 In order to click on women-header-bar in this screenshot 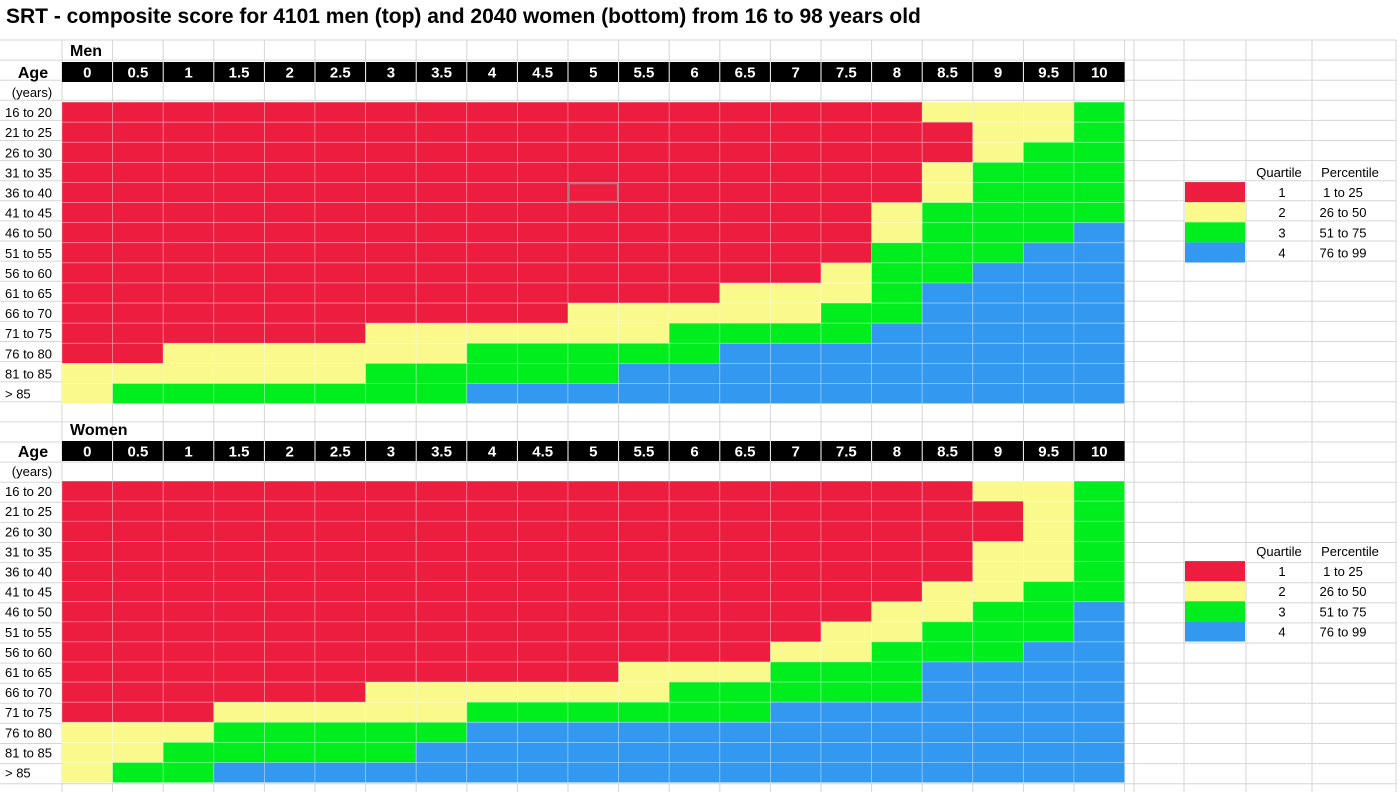, I will do `click(593, 451)`.